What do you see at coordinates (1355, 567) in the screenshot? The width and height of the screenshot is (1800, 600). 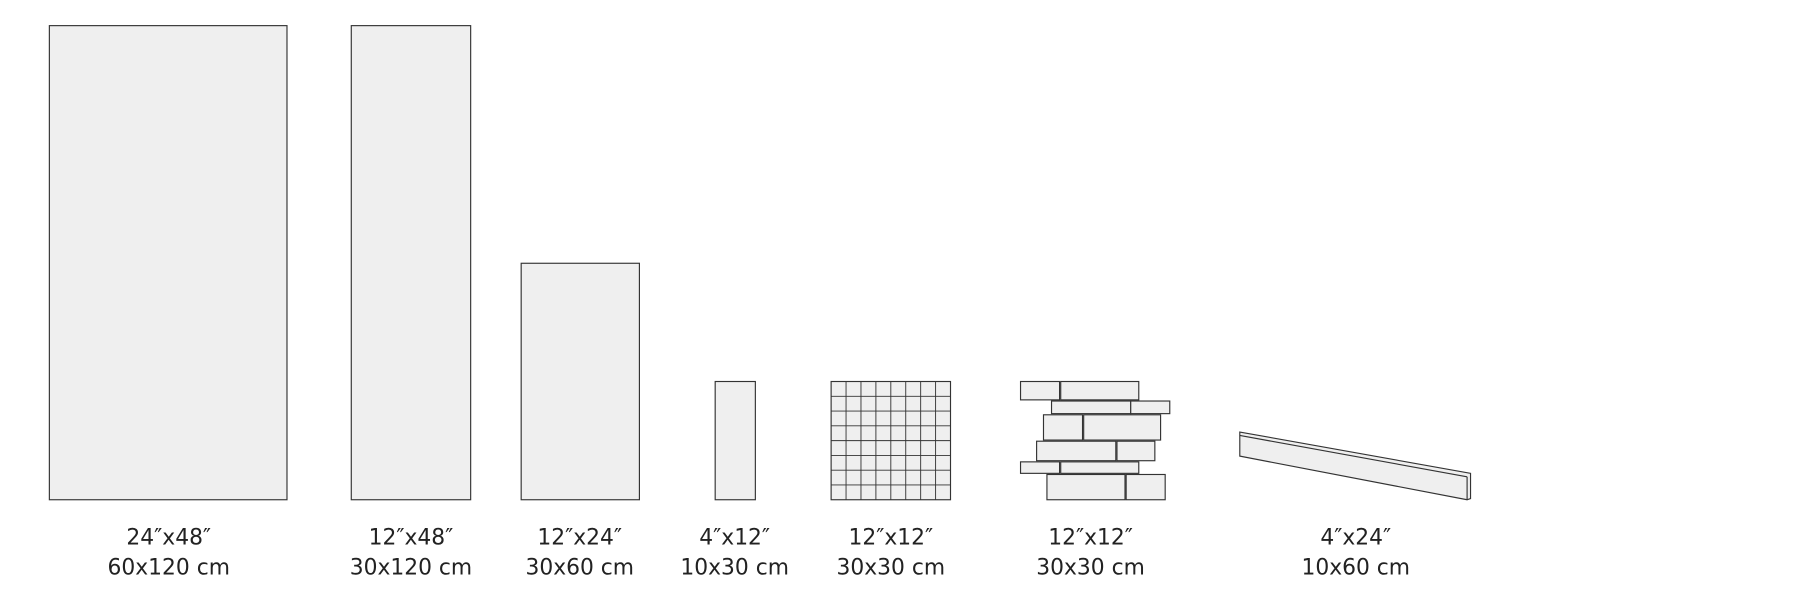 I see `size-metric: 10x60 cm` at bounding box center [1355, 567].